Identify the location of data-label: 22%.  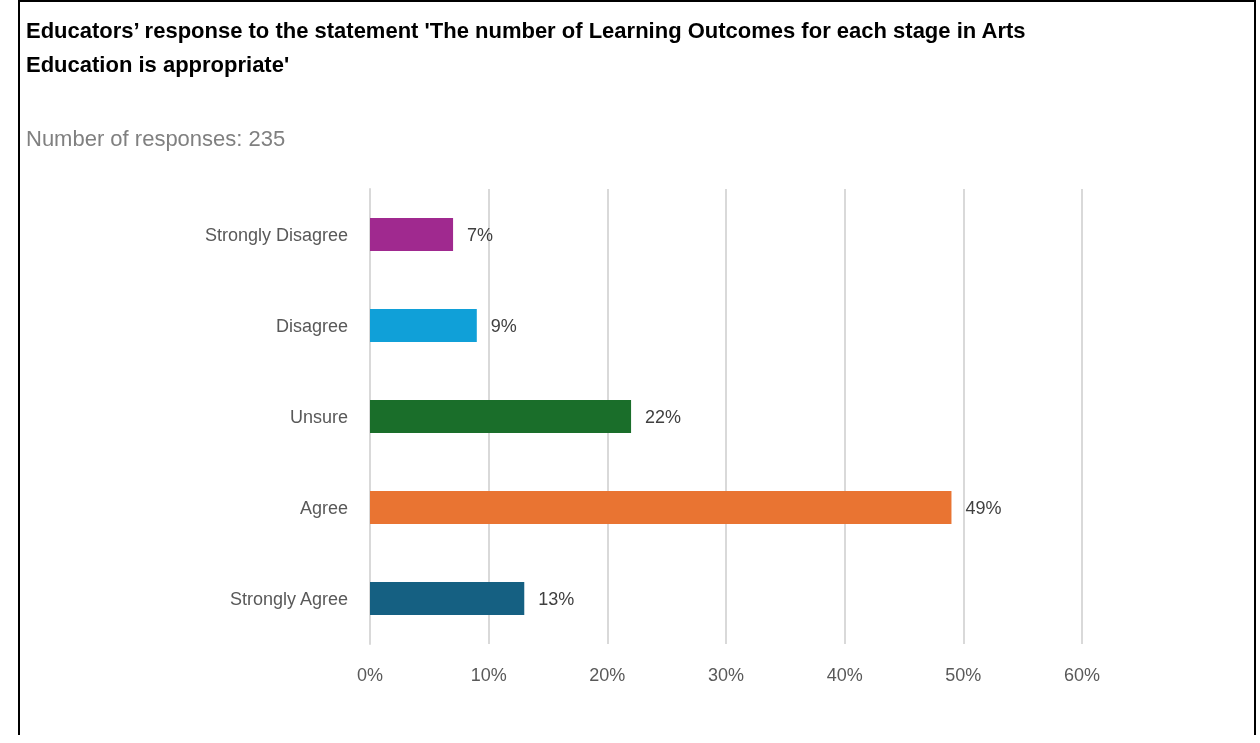
(663, 416).